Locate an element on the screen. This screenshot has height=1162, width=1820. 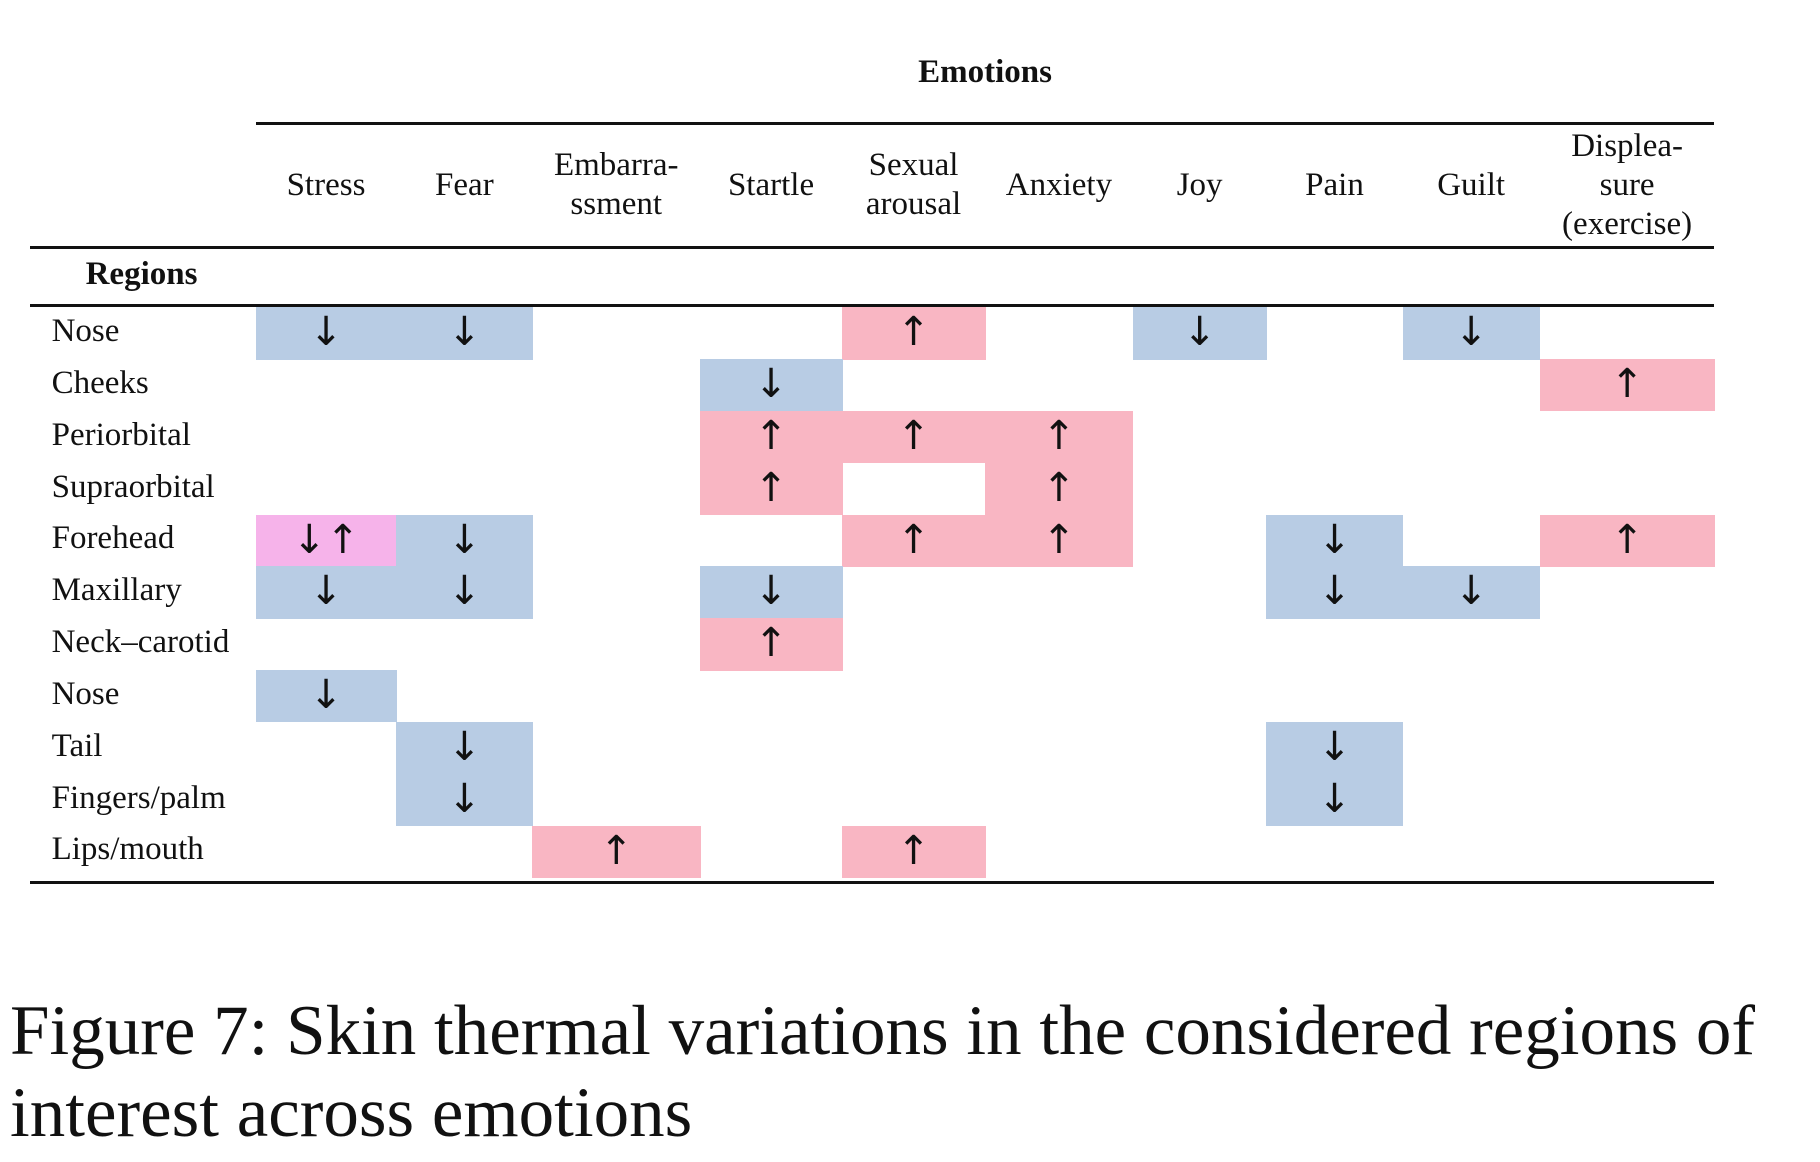
column-header: Fear is located at coordinates (464, 185).